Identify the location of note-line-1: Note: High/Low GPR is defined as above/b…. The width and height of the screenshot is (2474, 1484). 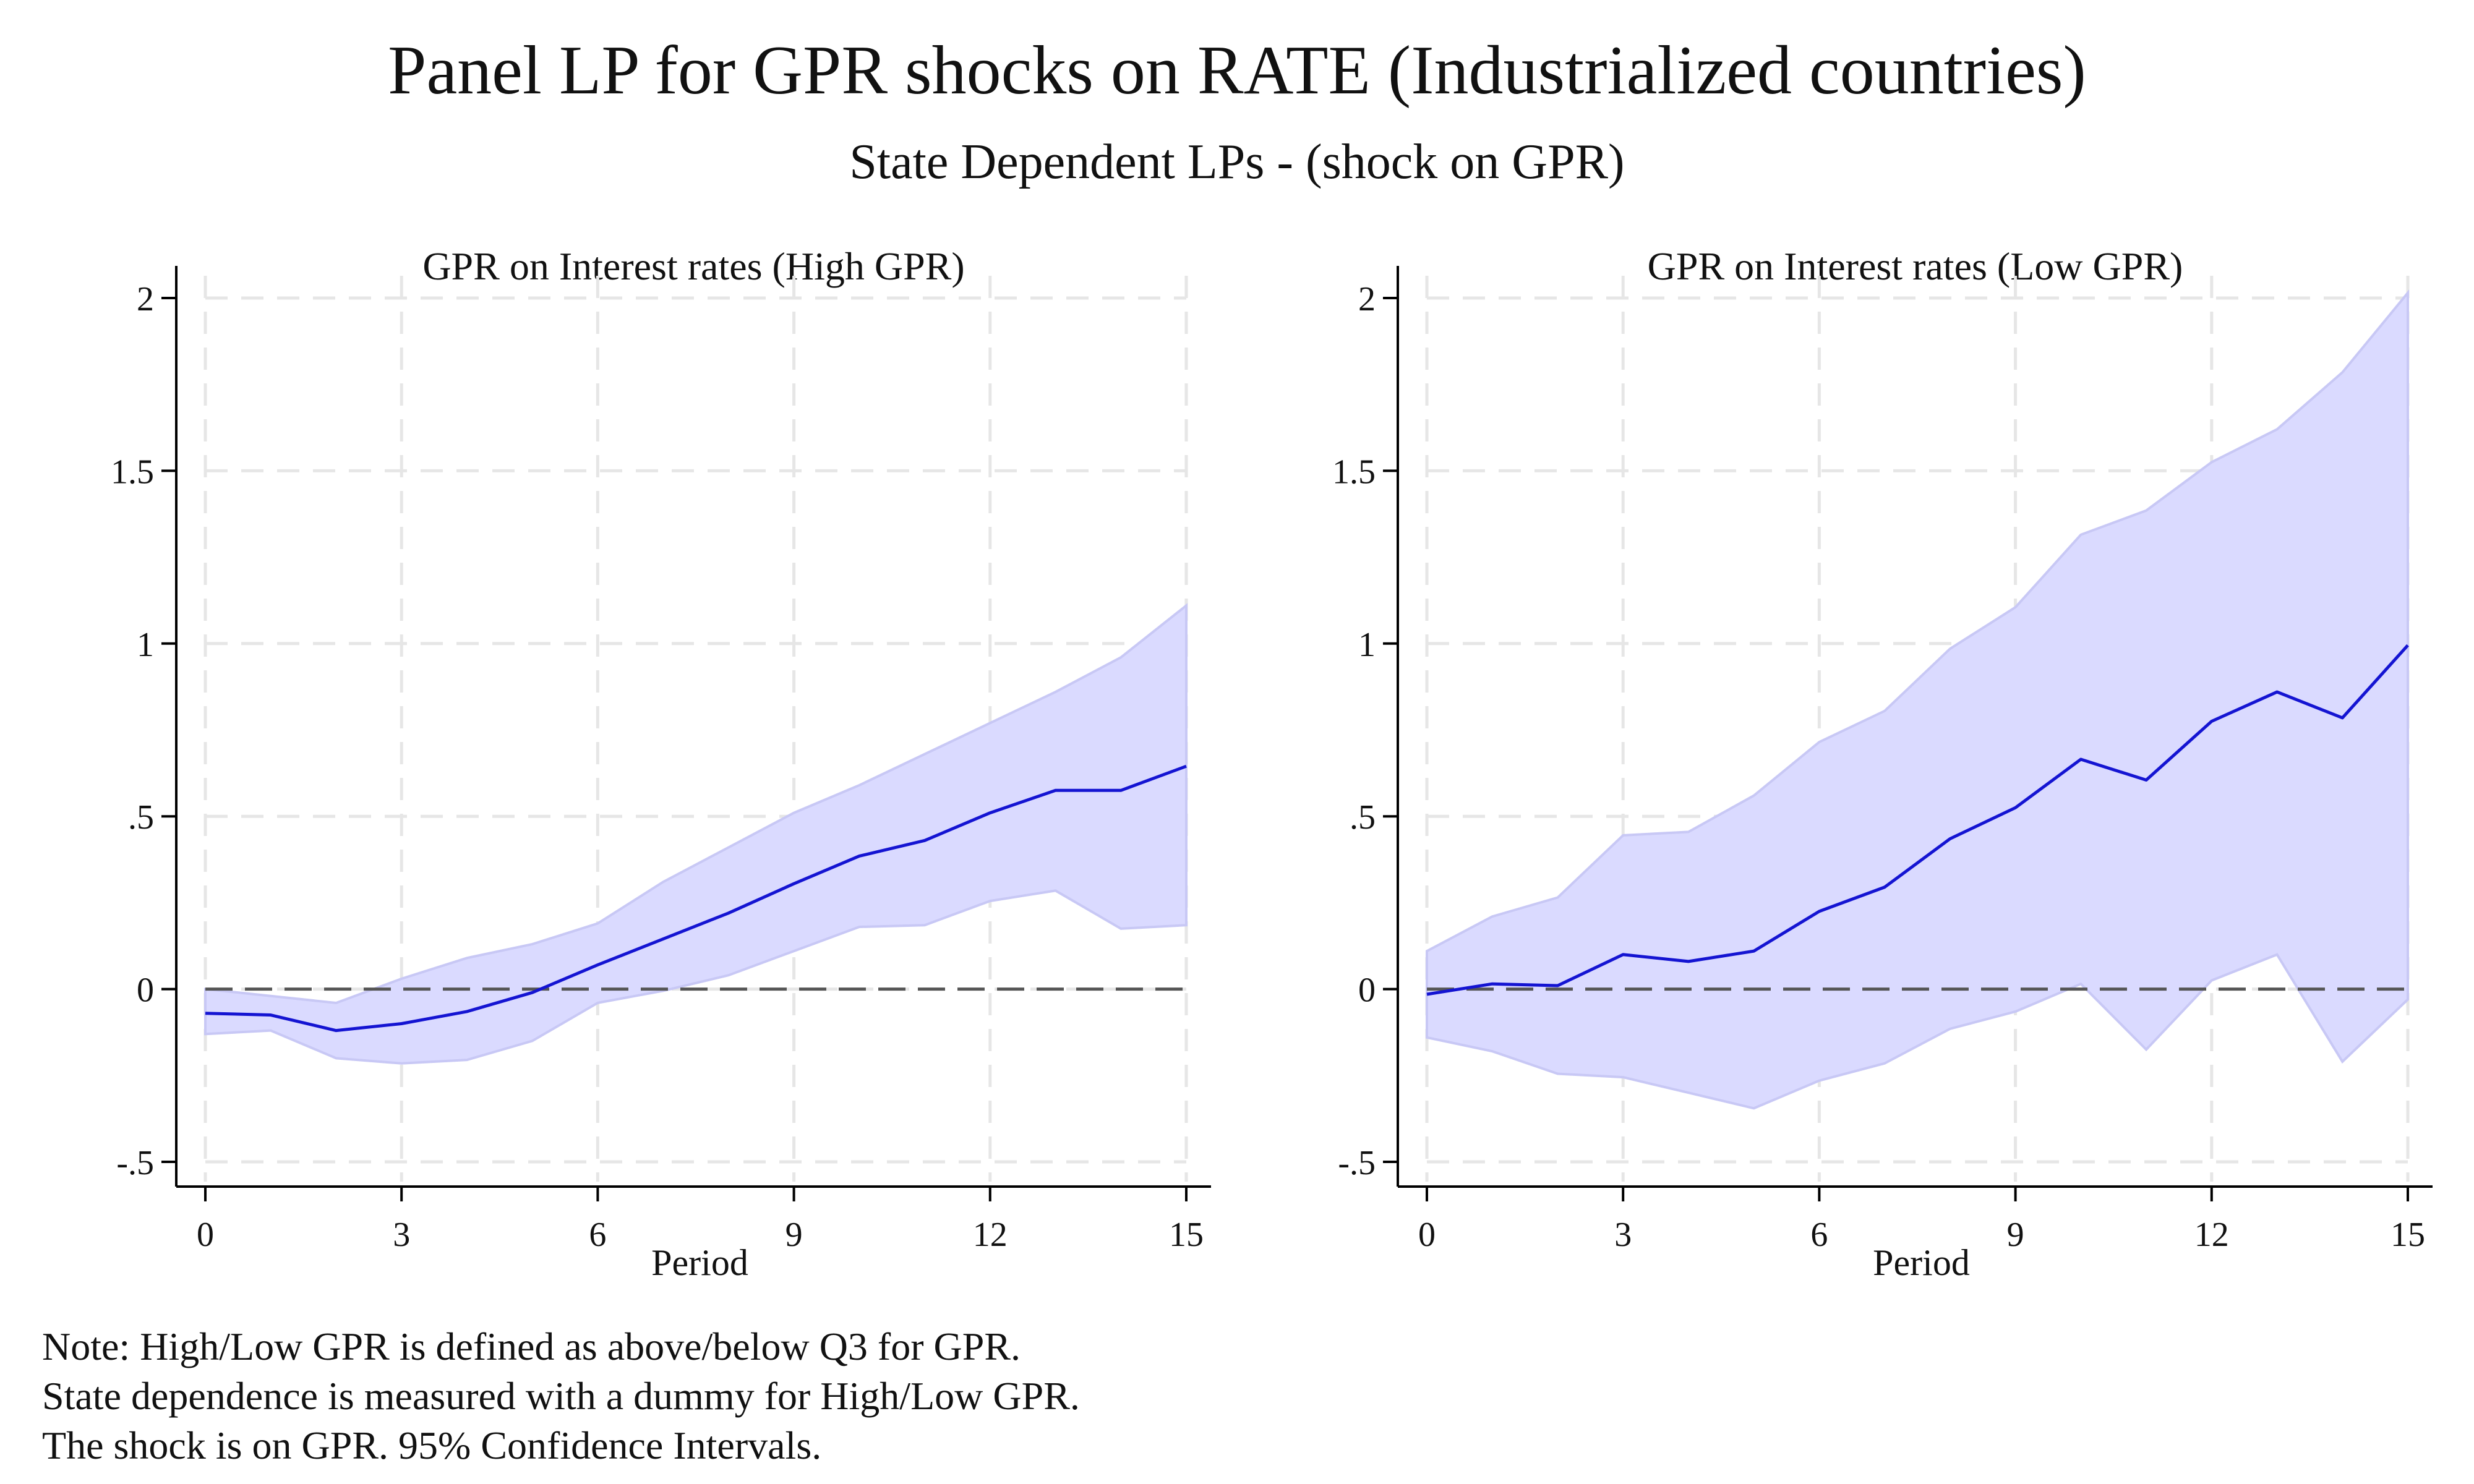
(531, 1346).